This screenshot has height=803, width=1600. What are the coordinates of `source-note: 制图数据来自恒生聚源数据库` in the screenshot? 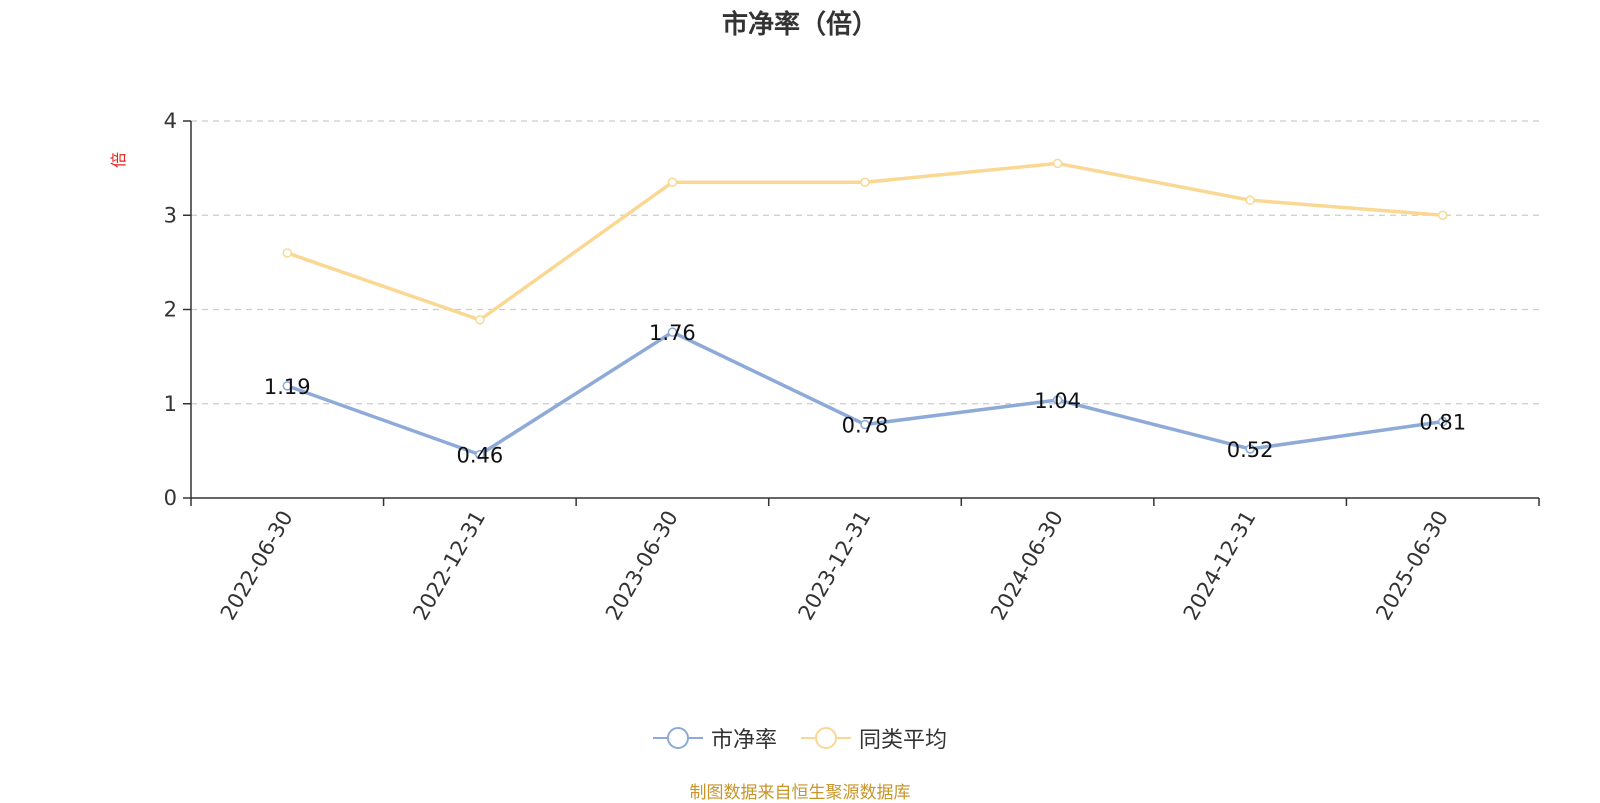 It's located at (800, 793).